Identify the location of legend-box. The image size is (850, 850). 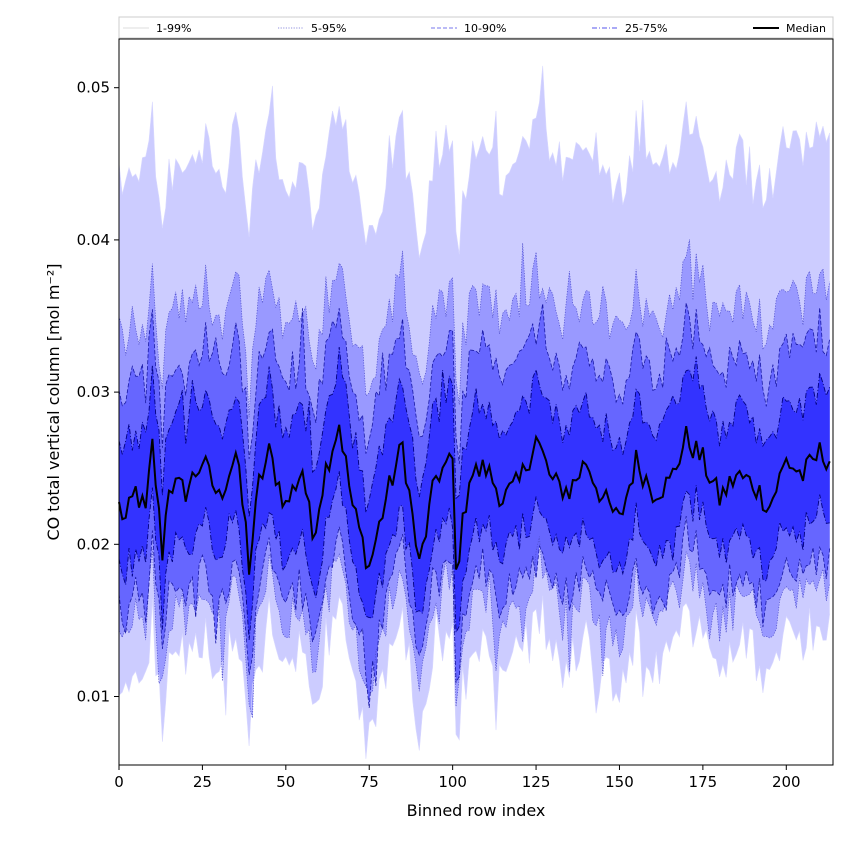
(476, 27).